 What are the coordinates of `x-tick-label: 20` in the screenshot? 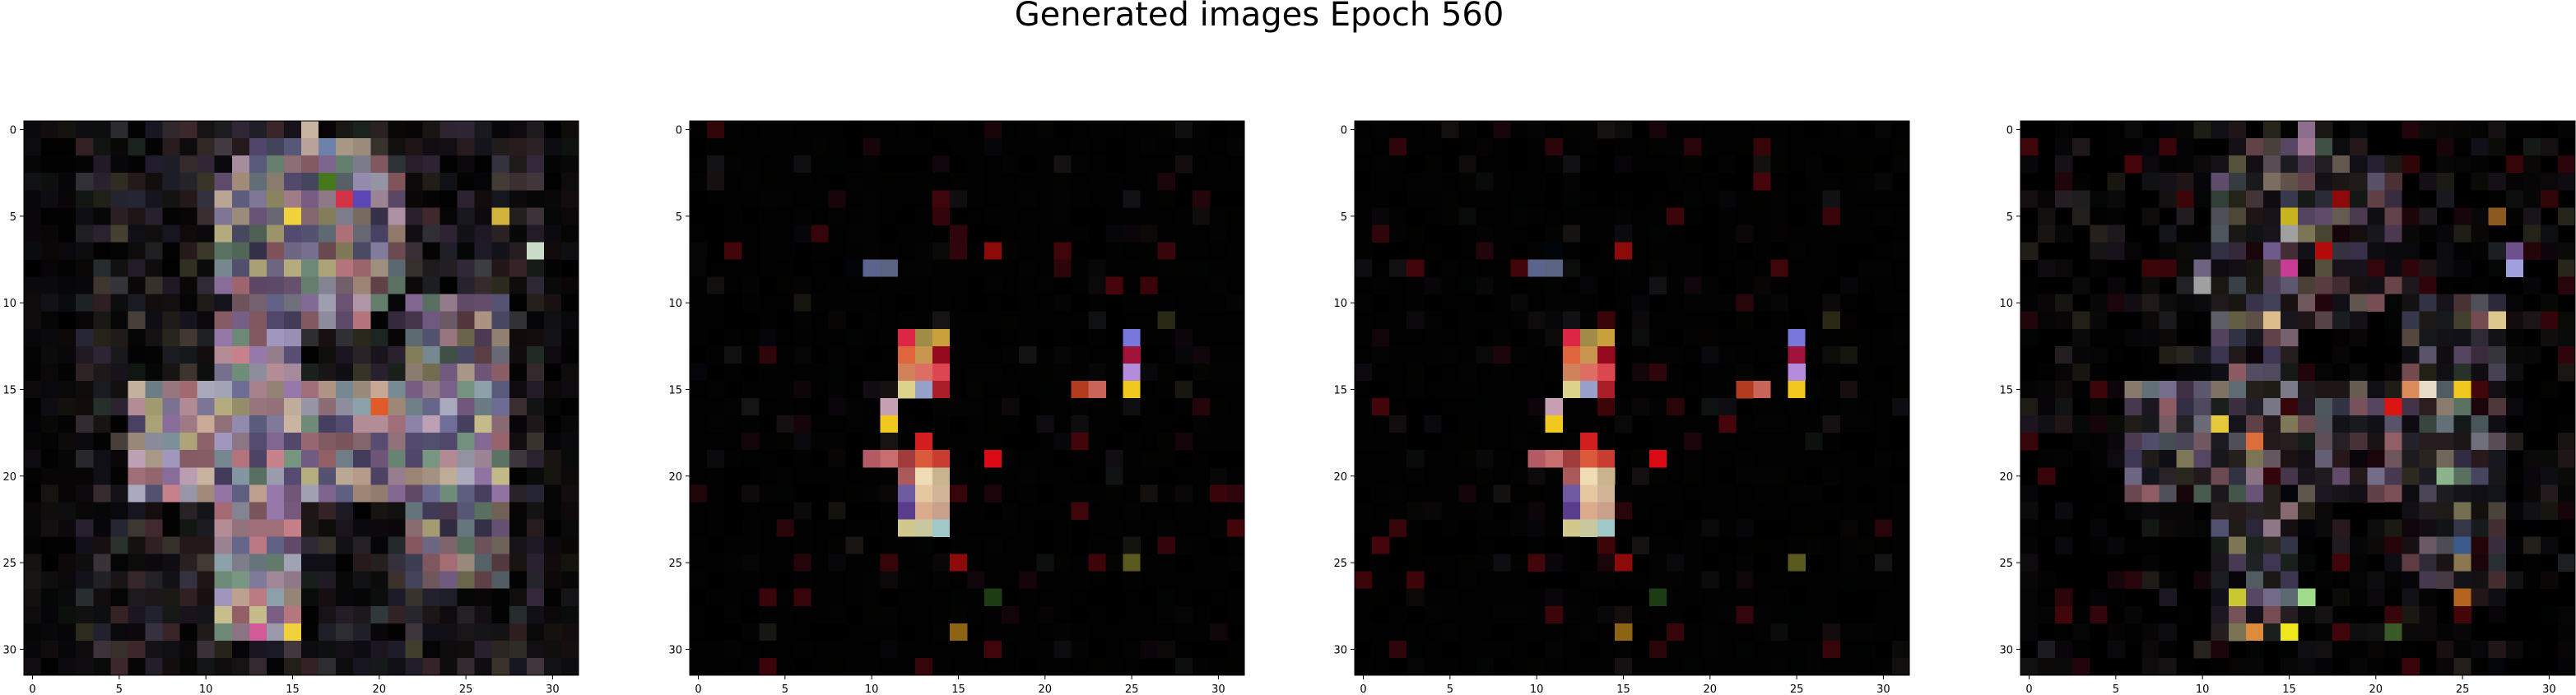 It's located at (1046, 689).